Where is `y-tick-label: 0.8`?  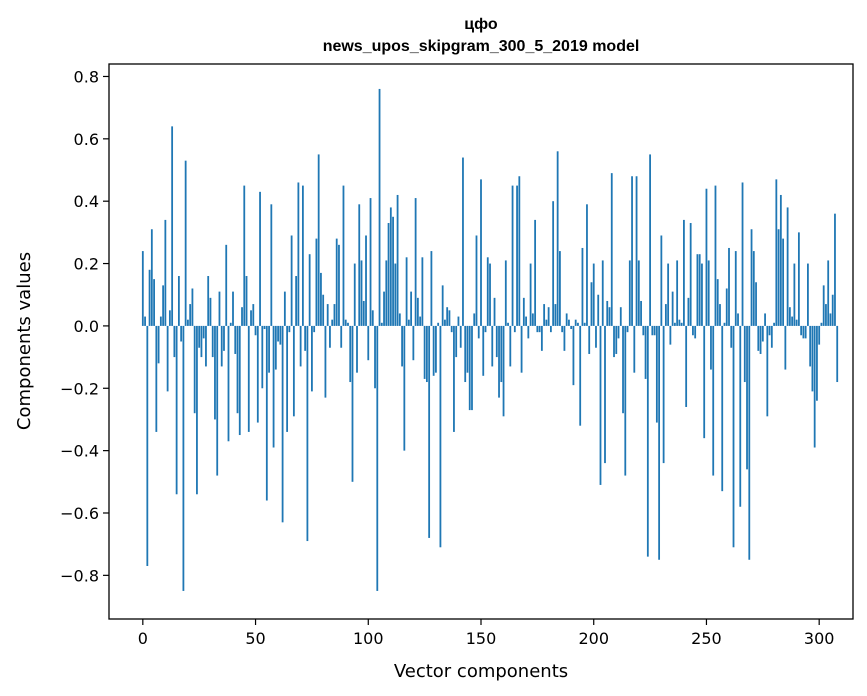
y-tick-label: 0.8 is located at coordinates (86, 76).